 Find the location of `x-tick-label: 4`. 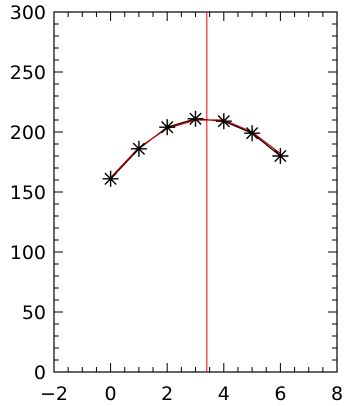

x-tick-label: 4 is located at coordinates (224, 394).